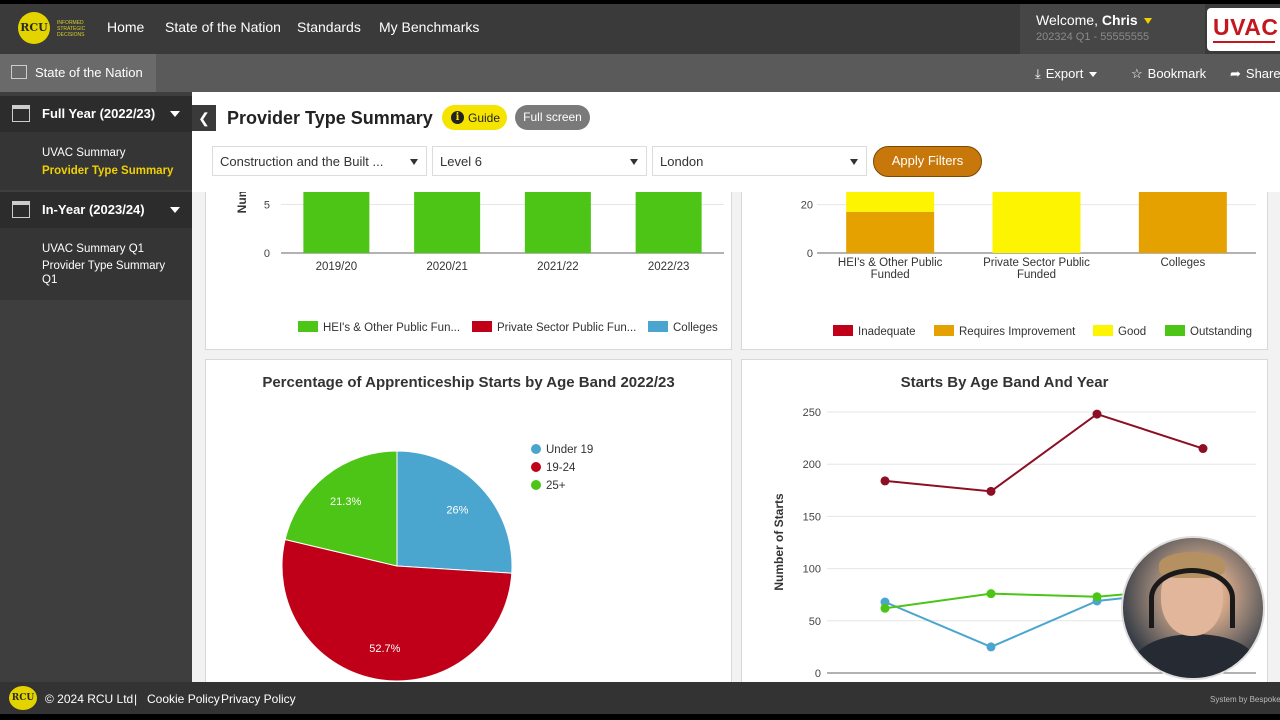 The image size is (1280, 720). Describe the element at coordinates (267, 254) in the screenshot. I see `y-tick-label: 0` at that location.